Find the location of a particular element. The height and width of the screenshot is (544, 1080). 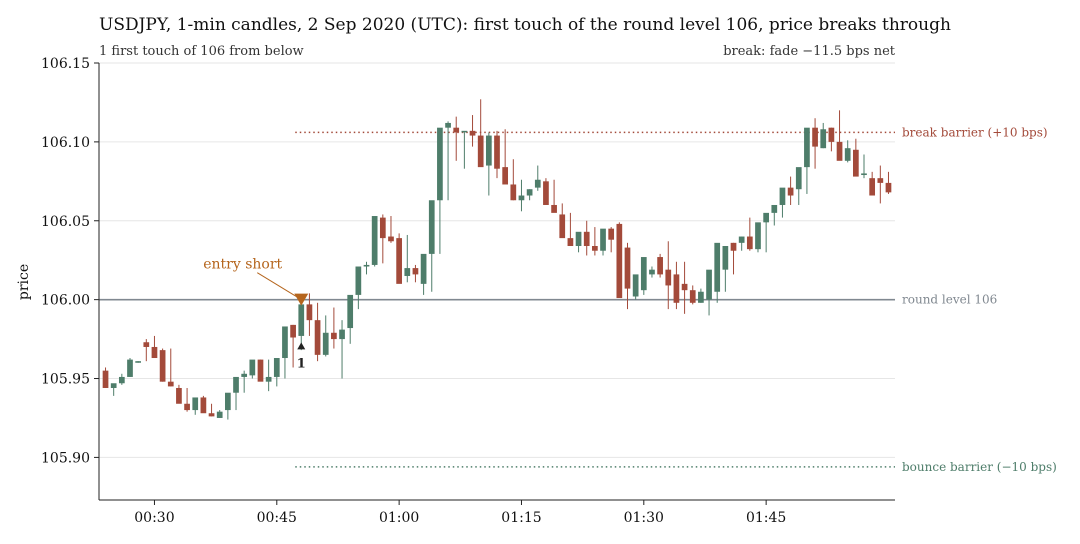

bounce-barrier-label: bounce barrier (−10 bps) is located at coordinates (979, 467).